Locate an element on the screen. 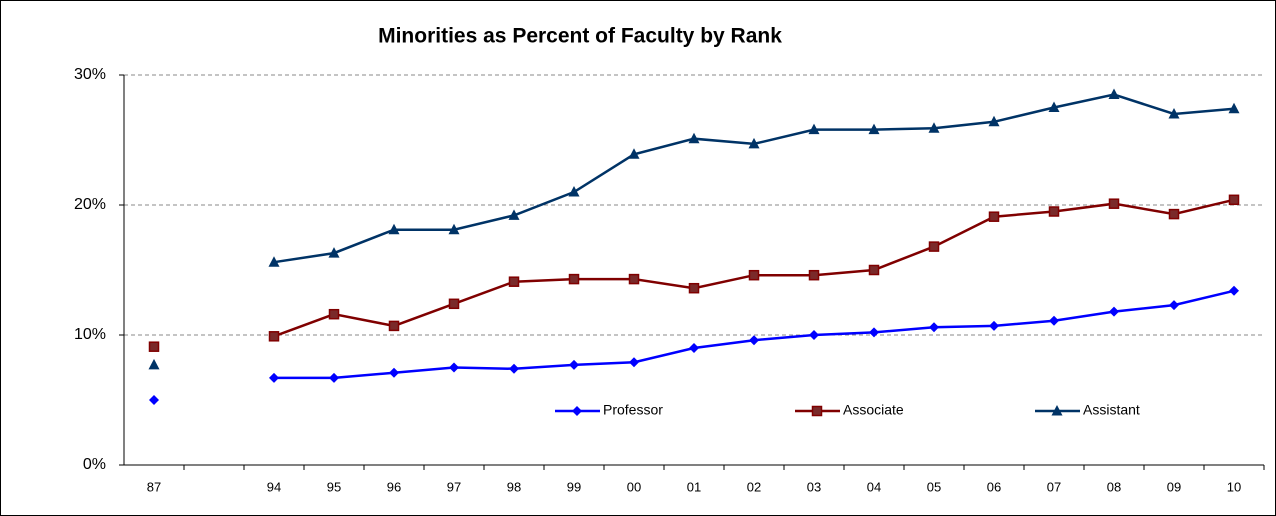  x-tick-label: 05 is located at coordinates (934, 486).